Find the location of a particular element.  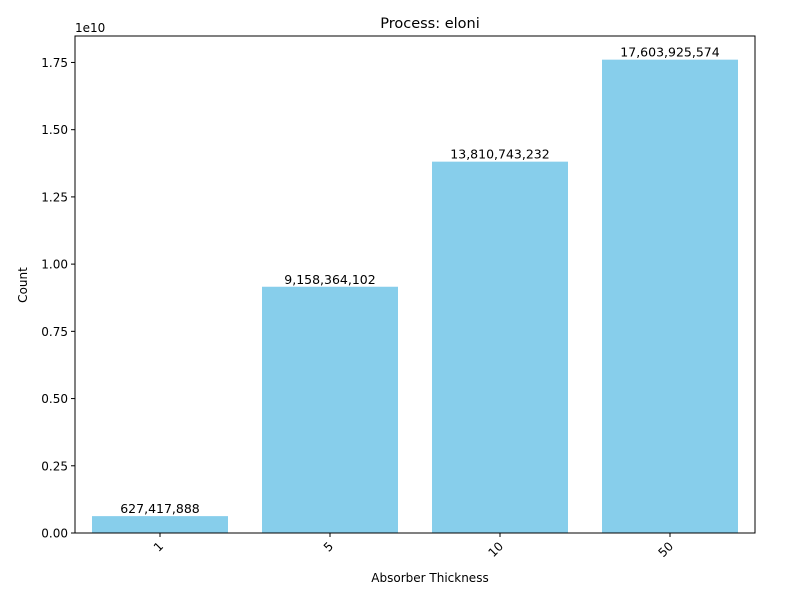

y-axis-label: Count is located at coordinates (23, 285).